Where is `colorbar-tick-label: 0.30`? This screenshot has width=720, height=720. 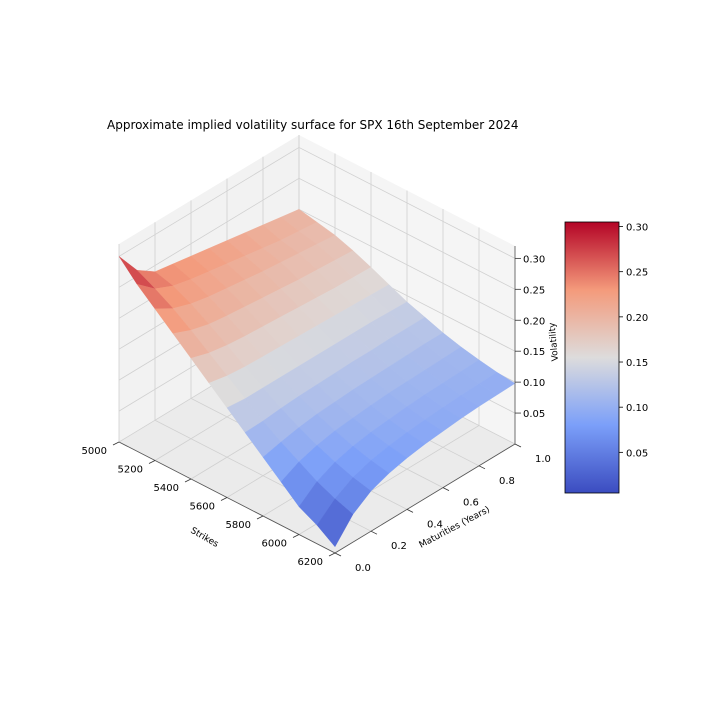
colorbar-tick-label: 0.30 is located at coordinates (637, 228).